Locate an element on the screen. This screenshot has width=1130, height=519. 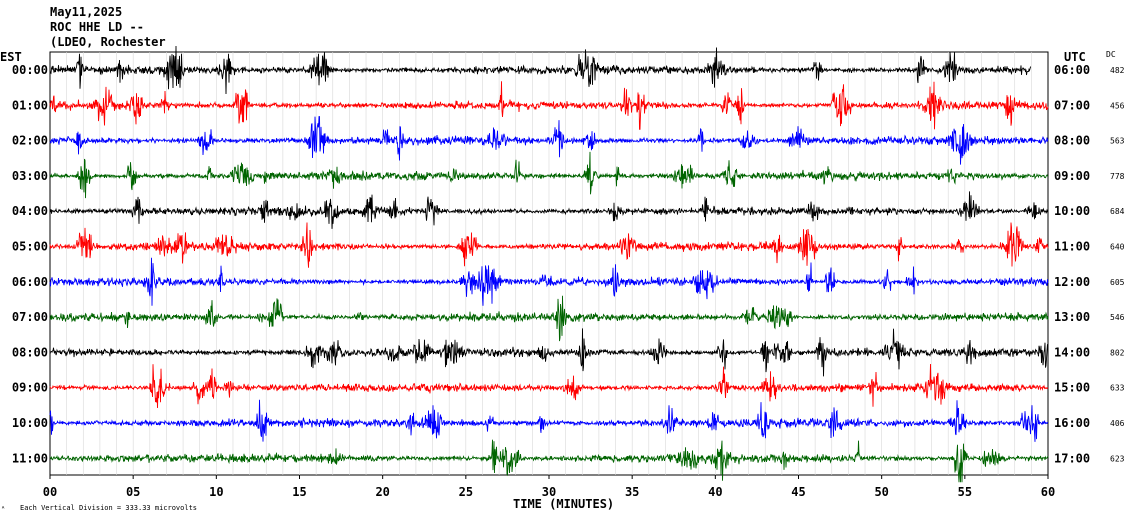
utc-hour-label: 17:00 is located at coordinates (1072, 458).